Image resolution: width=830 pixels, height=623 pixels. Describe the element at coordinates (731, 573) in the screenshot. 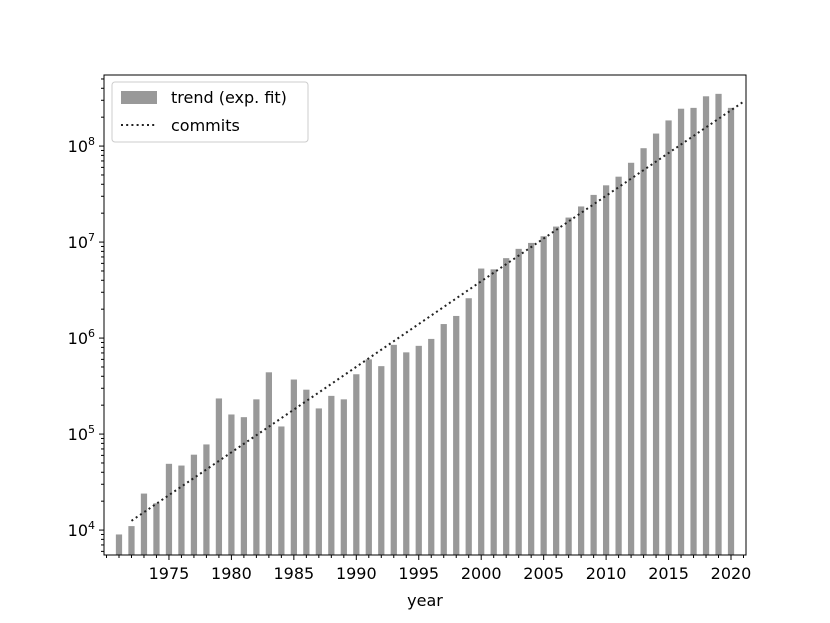

I see `x-tick-label: 2020` at that location.